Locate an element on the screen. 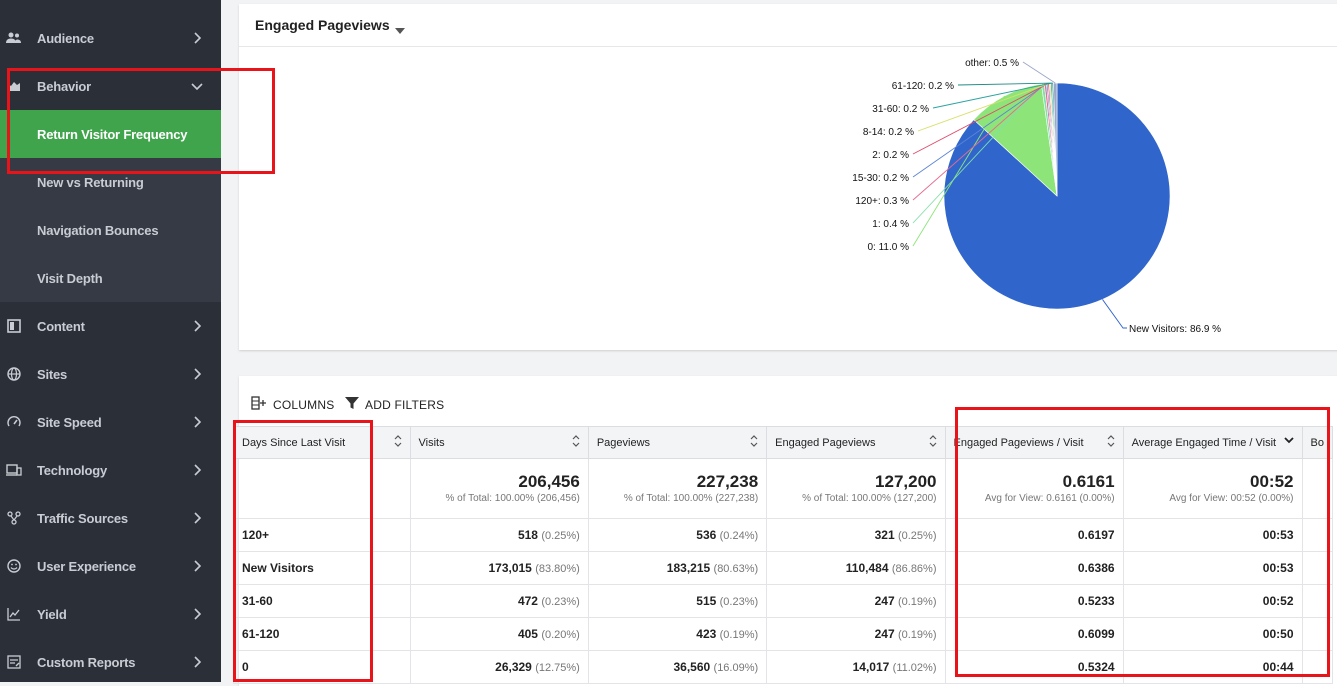 This screenshot has width=1337, height=686. column-header-engaged-pageviews-per-visit: Engaged Pageviews / Visit is located at coordinates (1034, 442).